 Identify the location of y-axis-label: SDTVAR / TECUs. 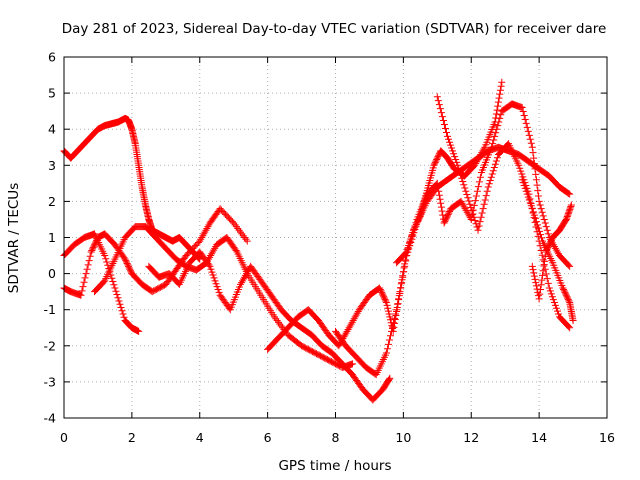
(14, 238).